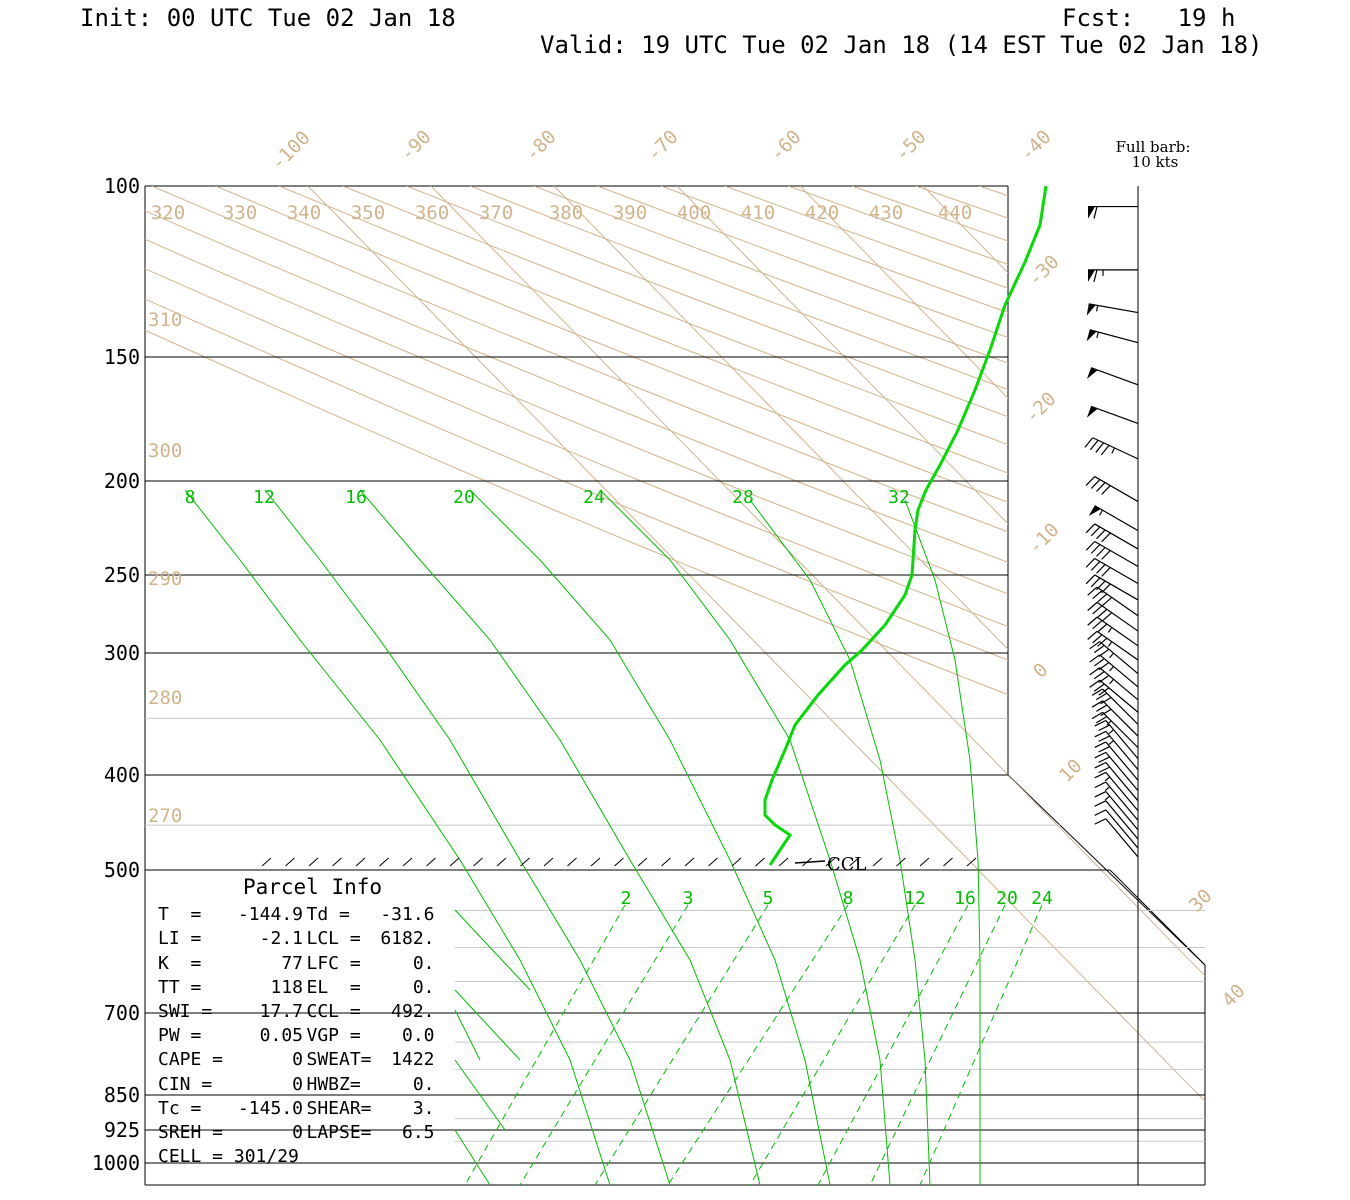 This screenshot has width=1350, height=1200. What do you see at coordinates (185, 1012) in the screenshot?
I see `parcel-param-name: SWI =` at bounding box center [185, 1012].